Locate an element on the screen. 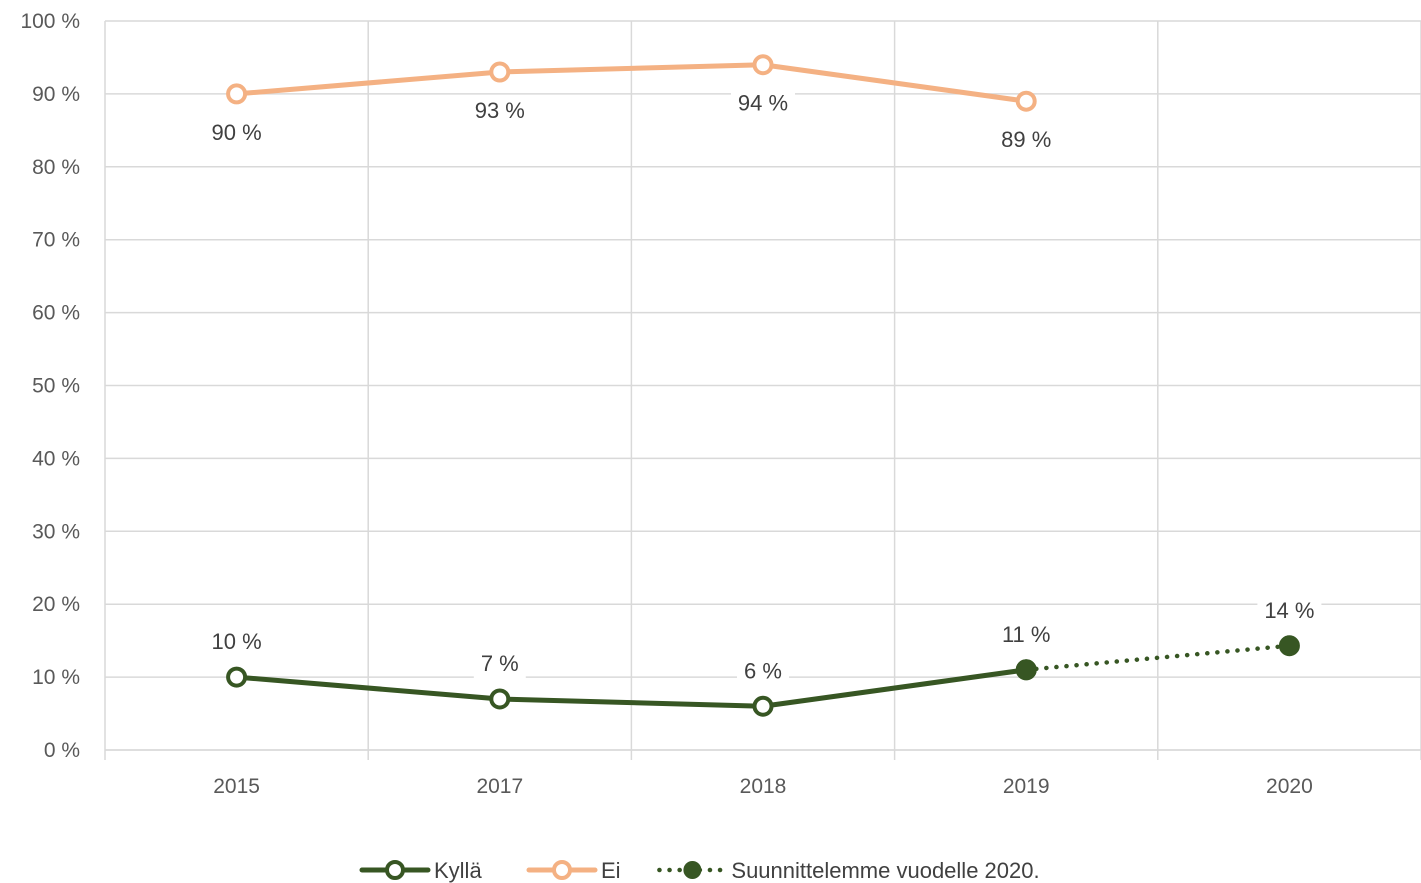 This screenshot has height=883, width=1421. x-axis-tick-labels: 2015 2017 2018 2019 2020 is located at coordinates (763, 786).